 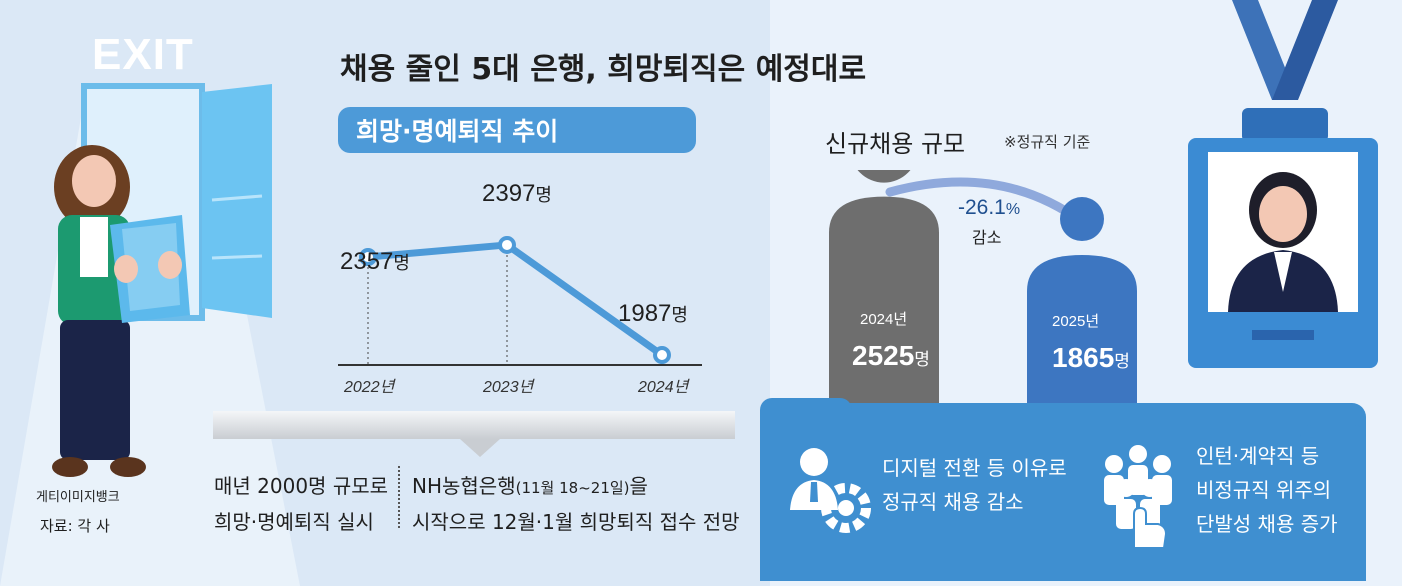 I want to click on x-tick-2023년: 2023년, so click(x=508, y=387).